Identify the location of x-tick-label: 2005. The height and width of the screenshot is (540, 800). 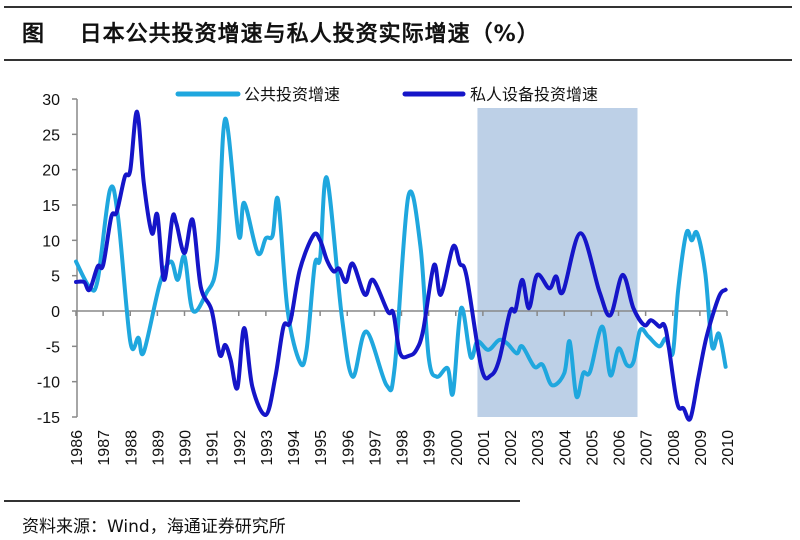
(592, 448).